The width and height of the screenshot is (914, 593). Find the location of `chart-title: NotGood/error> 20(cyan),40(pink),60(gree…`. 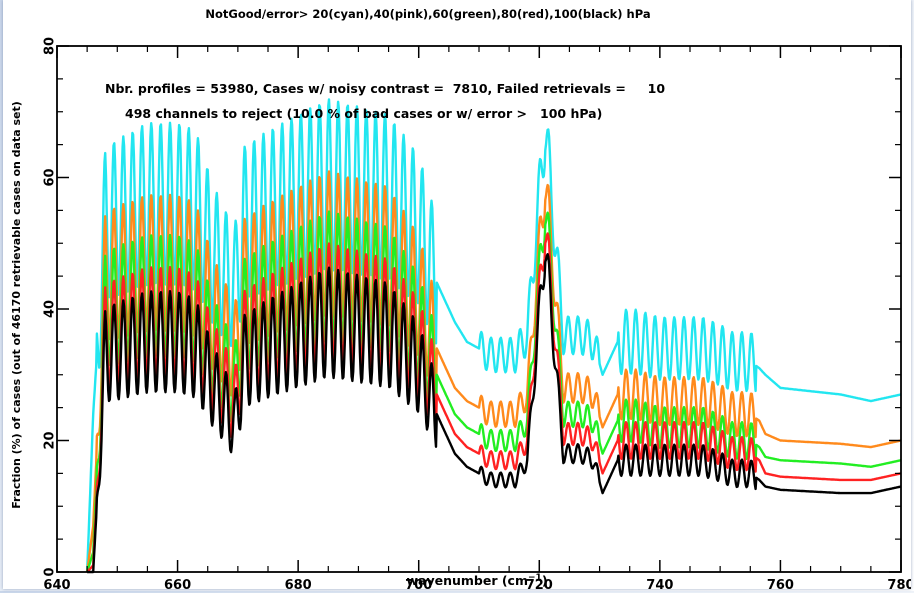

chart-title: NotGood/error> 20(cyan),40(pink),60(gree… is located at coordinates (427, 14).